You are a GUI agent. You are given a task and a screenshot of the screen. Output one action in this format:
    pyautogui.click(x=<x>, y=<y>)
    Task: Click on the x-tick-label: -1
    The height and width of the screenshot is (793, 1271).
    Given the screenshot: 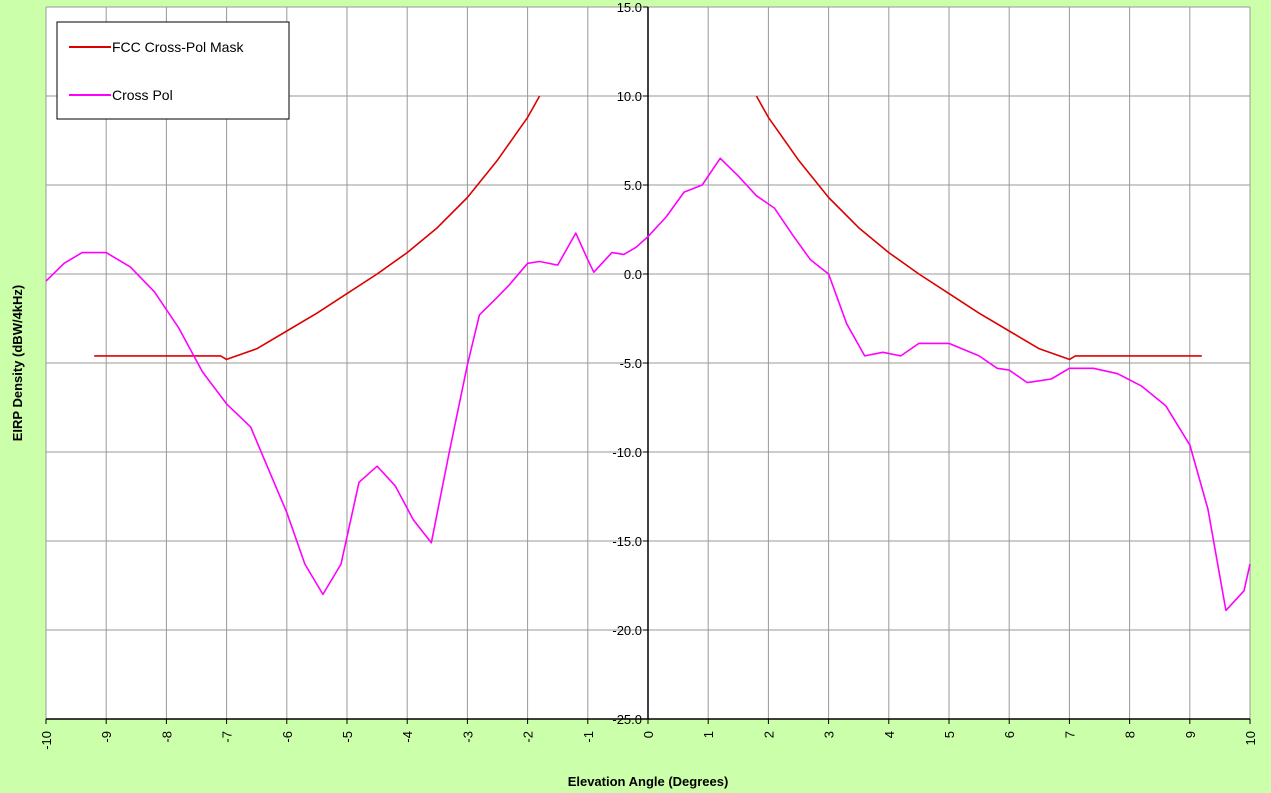 What is the action you would take?
    pyautogui.click(x=588, y=737)
    